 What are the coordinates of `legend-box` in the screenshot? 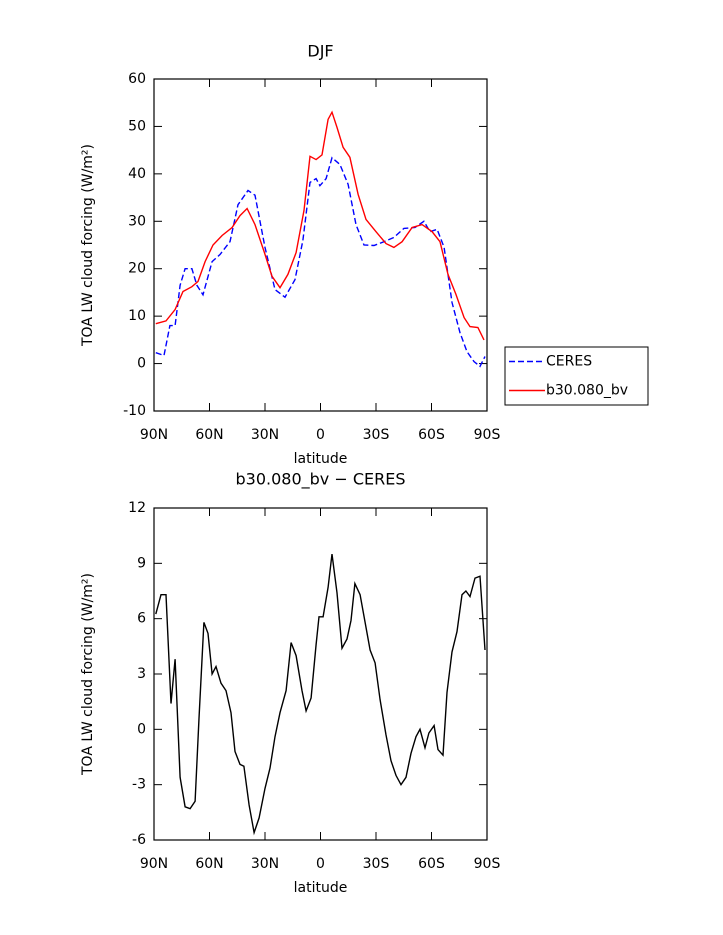 It's located at (576, 376).